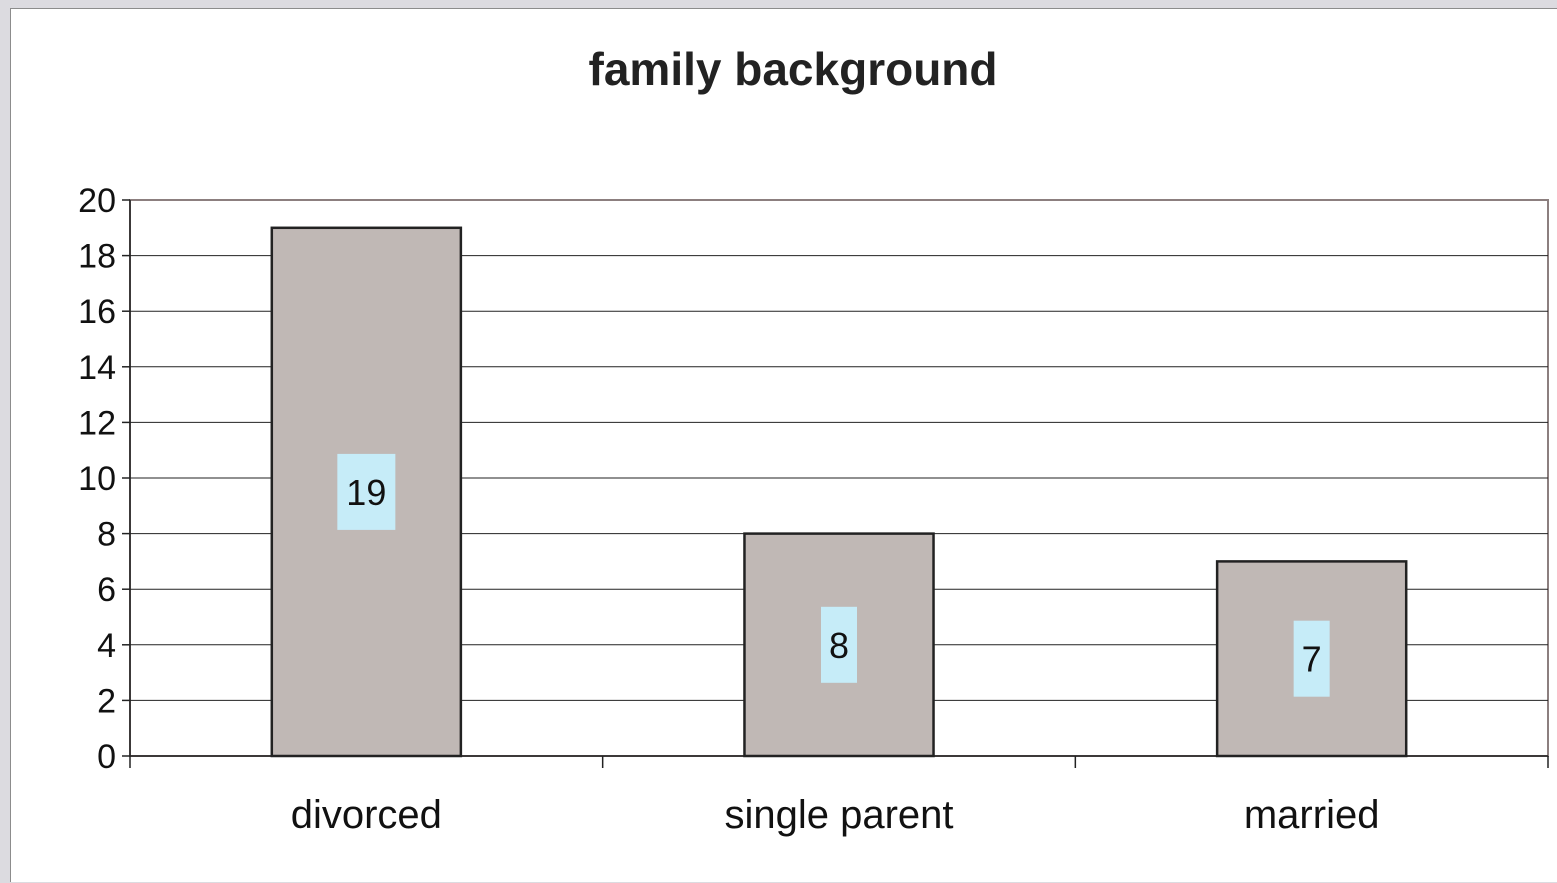 Image resolution: width=1557 pixels, height=883 pixels. What do you see at coordinates (97, 312) in the screenshot?
I see `y-tick-label: 16` at bounding box center [97, 312].